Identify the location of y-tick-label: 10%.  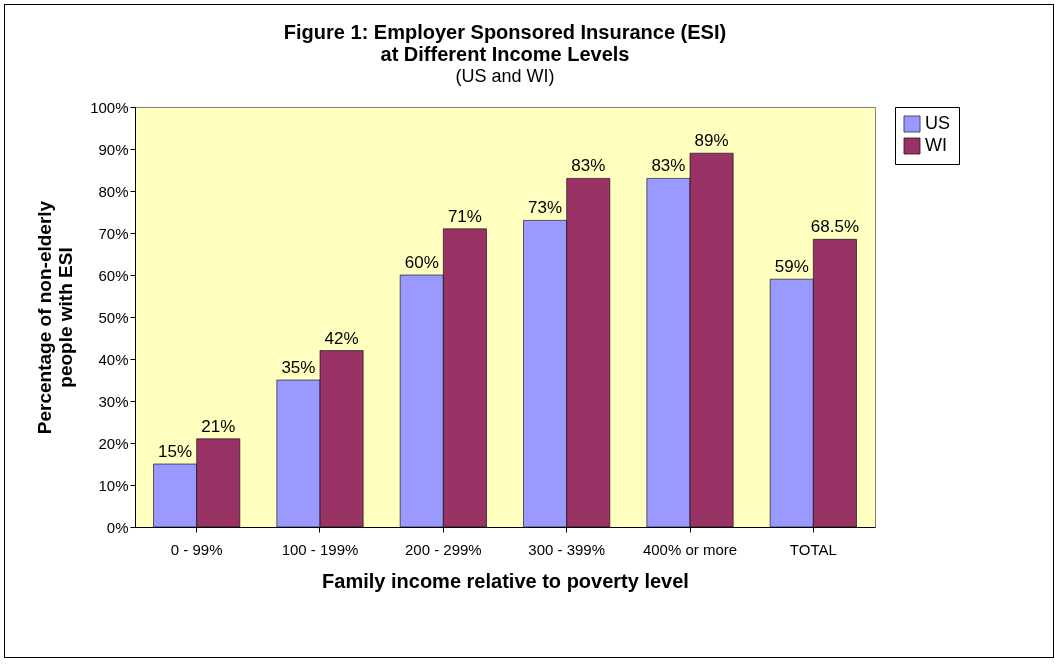
(113, 485).